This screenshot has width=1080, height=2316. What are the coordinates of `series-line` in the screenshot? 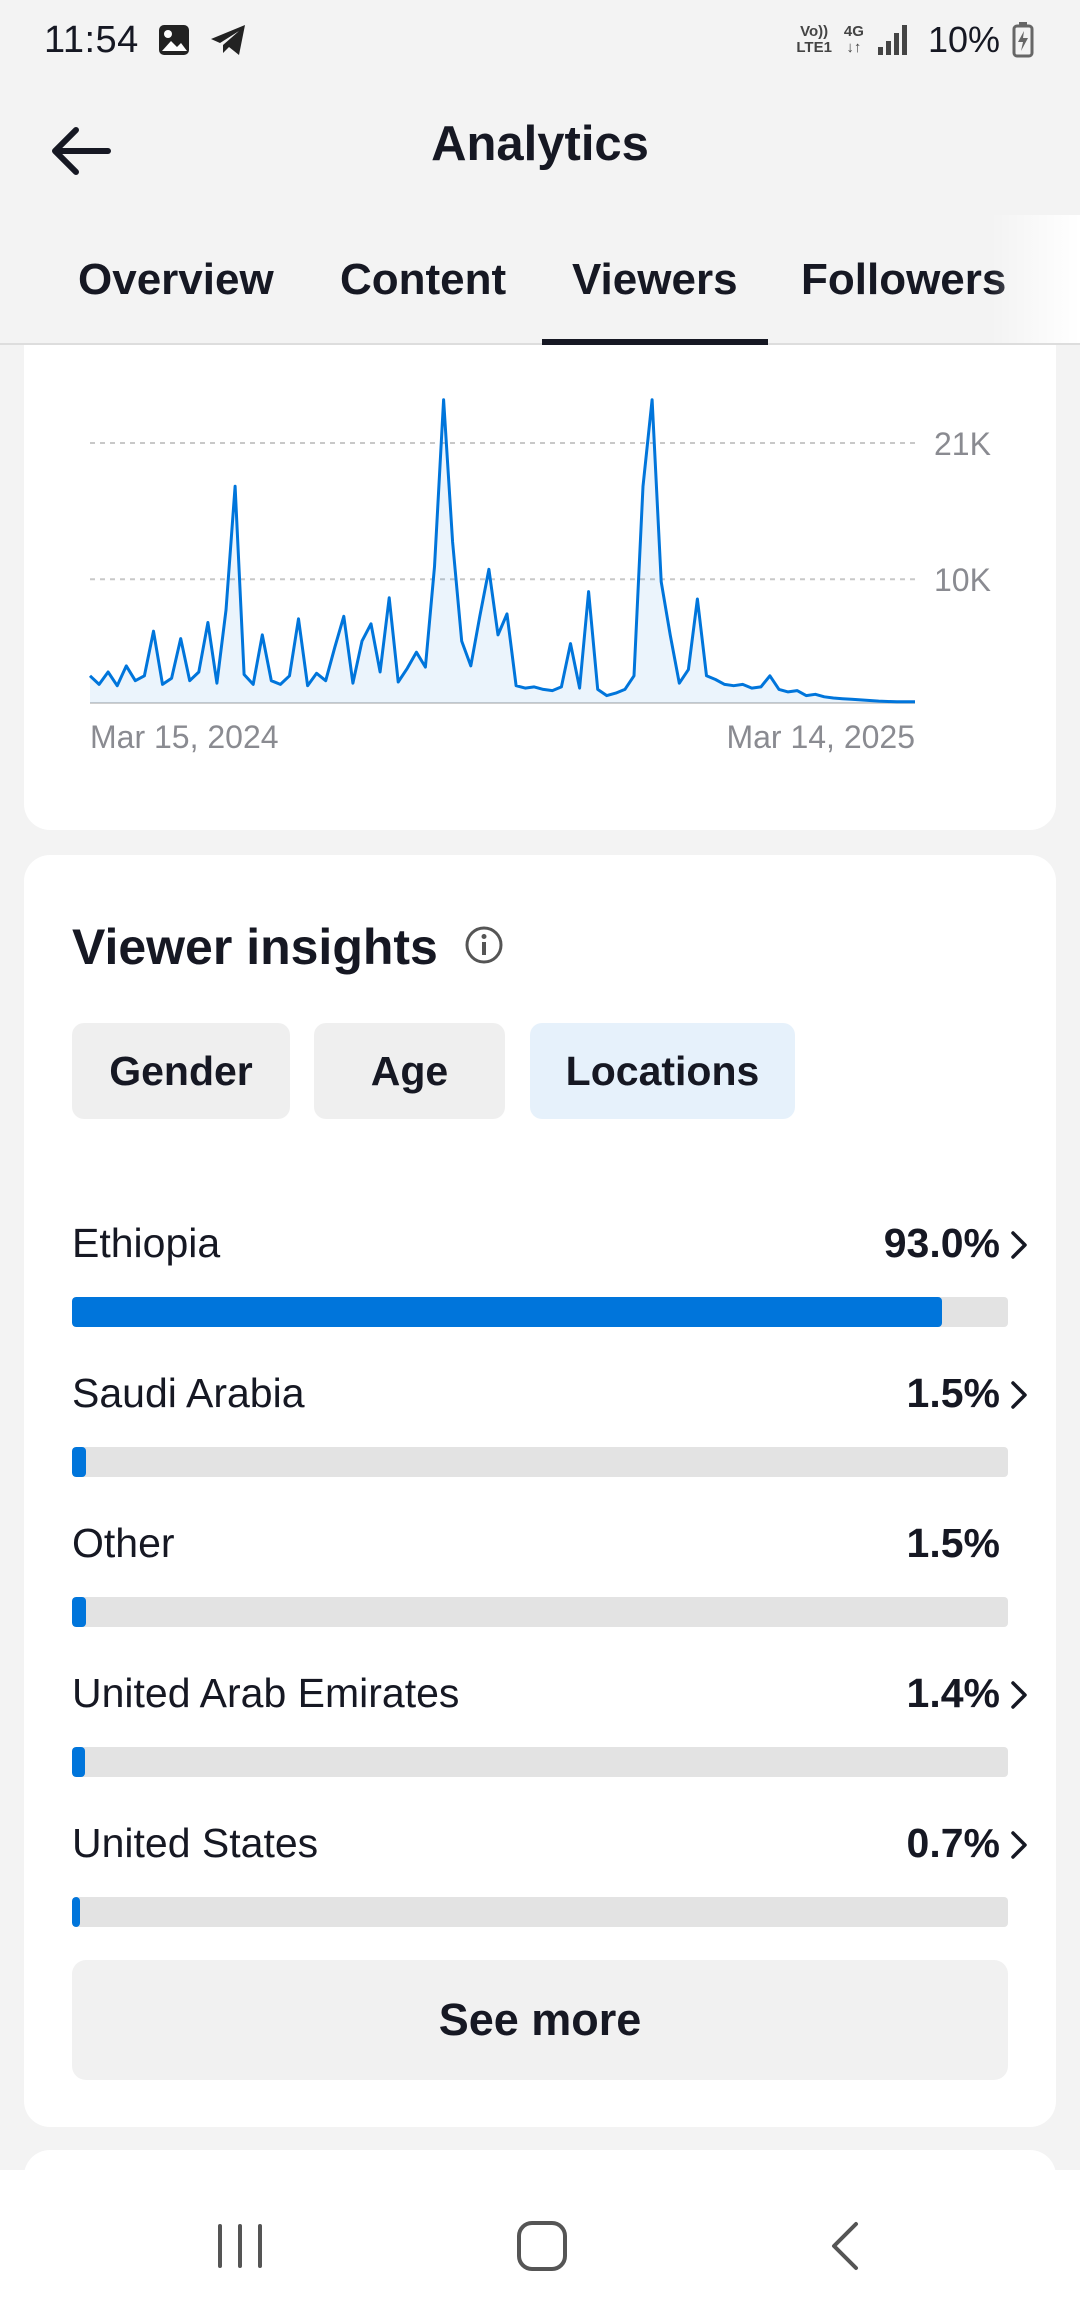 It's located at (501, 551).